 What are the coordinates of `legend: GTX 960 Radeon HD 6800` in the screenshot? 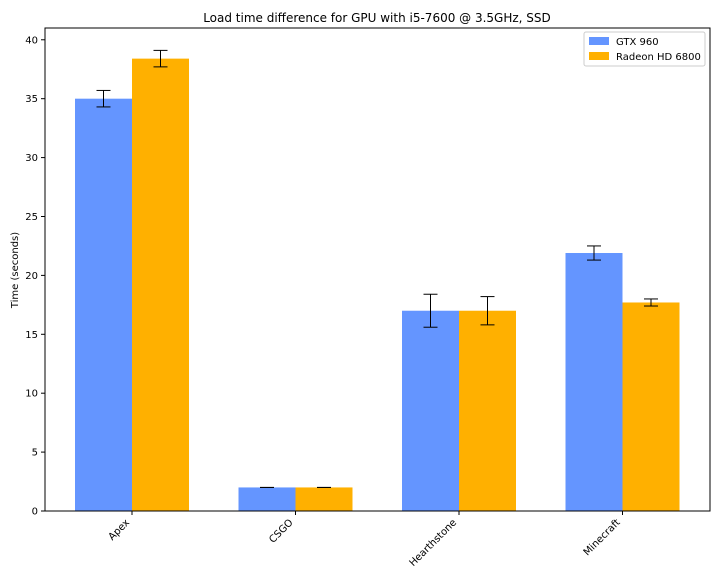 It's located at (644, 49).